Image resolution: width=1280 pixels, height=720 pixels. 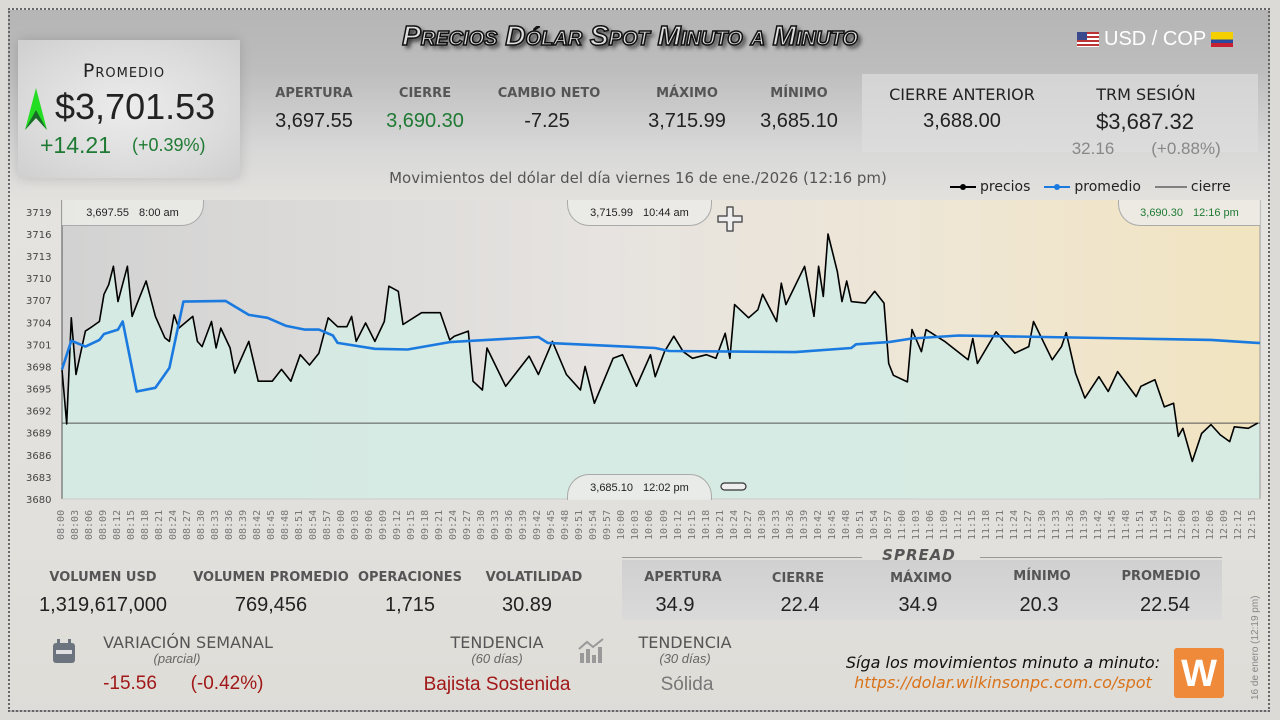 What do you see at coordinates (230, 524) in the screenshot?
I see `x-tick-label: 08:36` at bounding box center [230, 524].